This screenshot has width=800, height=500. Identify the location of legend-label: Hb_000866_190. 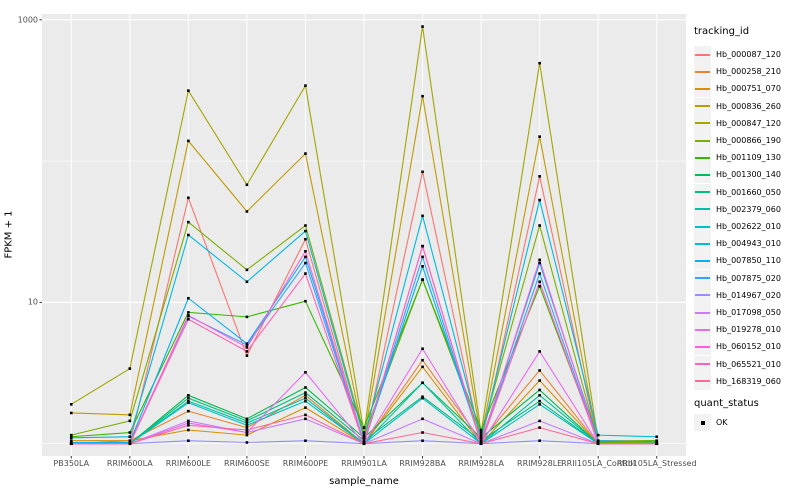
(748, 140).